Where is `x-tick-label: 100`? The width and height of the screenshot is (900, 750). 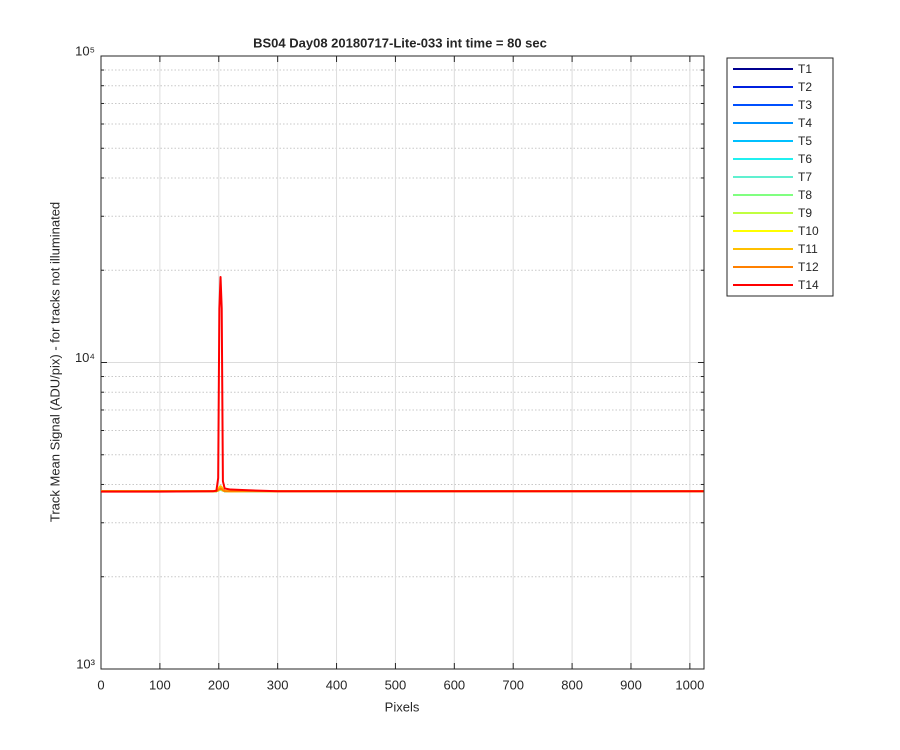 x-tick-label: 100 is located at coordinates (160, 684).